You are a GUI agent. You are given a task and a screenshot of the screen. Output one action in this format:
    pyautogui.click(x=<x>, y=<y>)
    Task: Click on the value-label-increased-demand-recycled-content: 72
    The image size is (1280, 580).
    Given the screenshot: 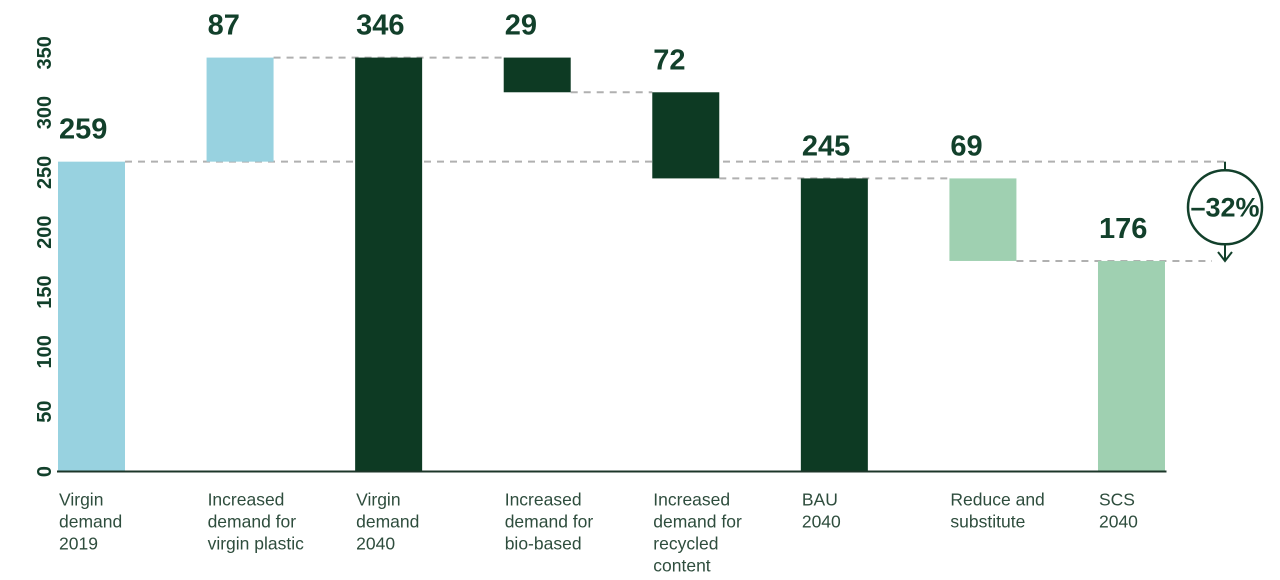 What is the action you would take?
    pyautogui.click(x=669, y=60)
    